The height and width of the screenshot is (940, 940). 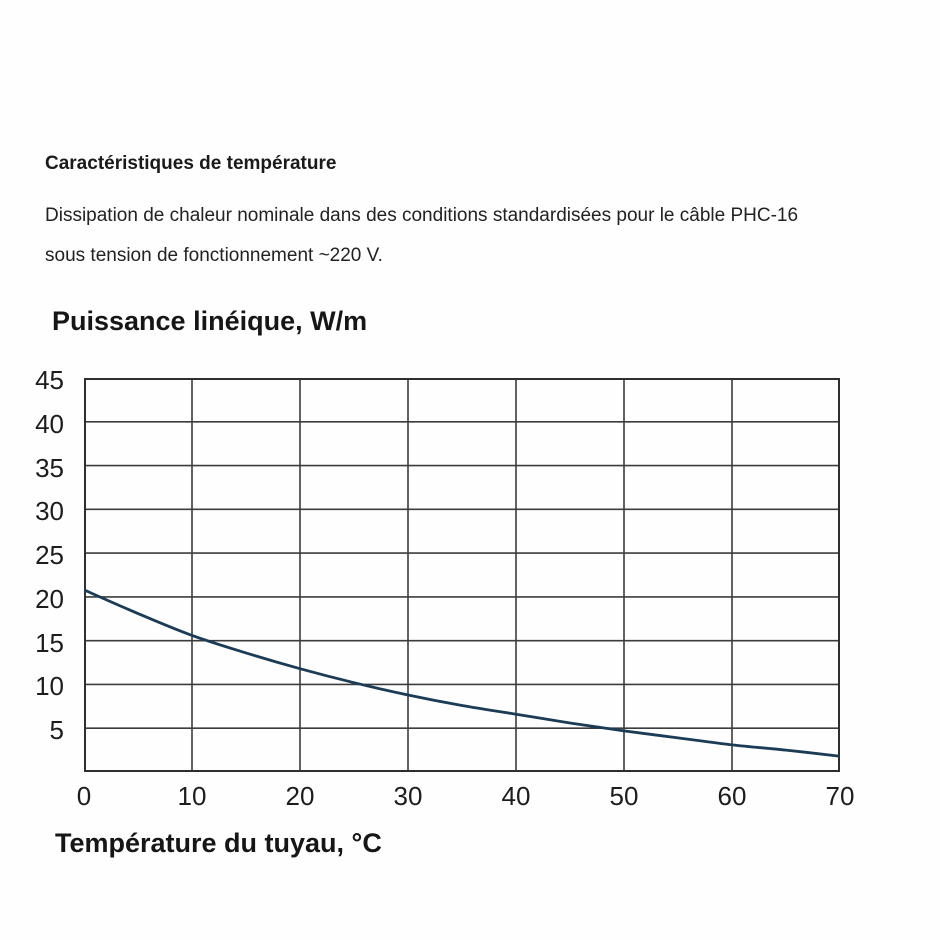 I want to click on y-tick-label: 5, so click(x=56, y=730).